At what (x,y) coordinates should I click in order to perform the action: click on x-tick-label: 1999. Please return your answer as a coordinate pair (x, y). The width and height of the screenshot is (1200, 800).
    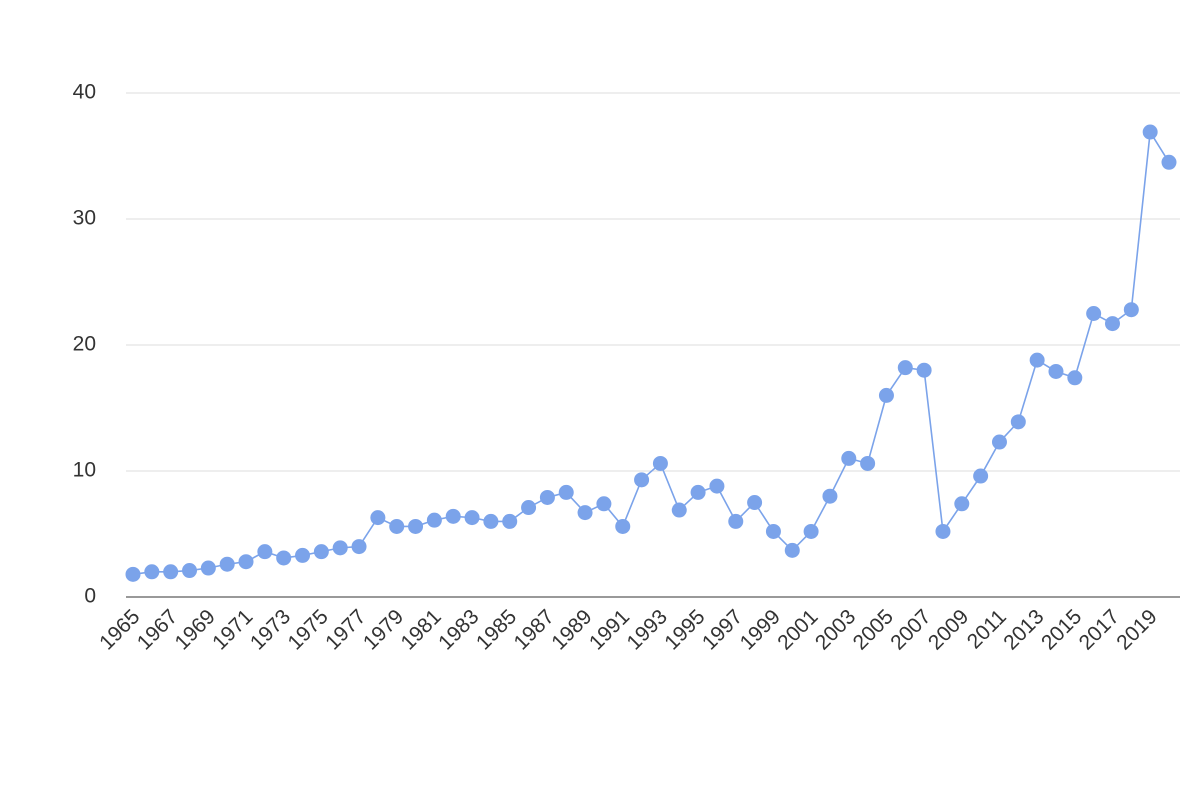
    Looking at the image, I should click on (760, 629).